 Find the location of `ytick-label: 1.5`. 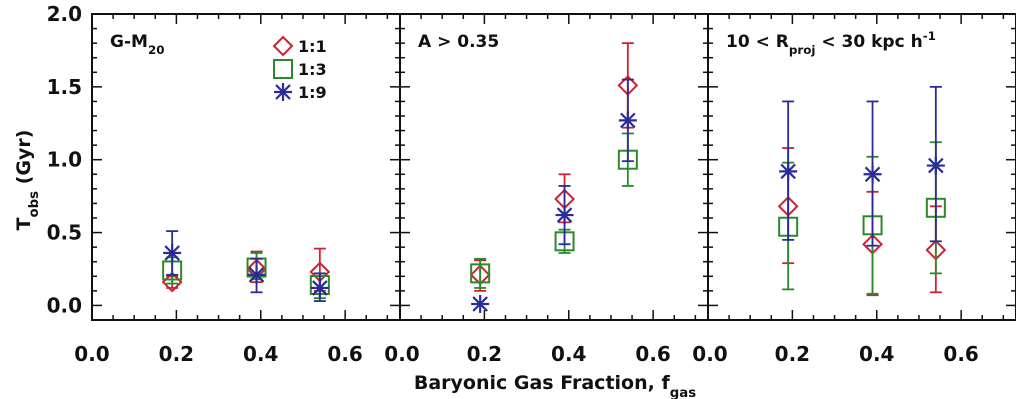

ytick-label: 1.5 is located at coordinates (64, 87).